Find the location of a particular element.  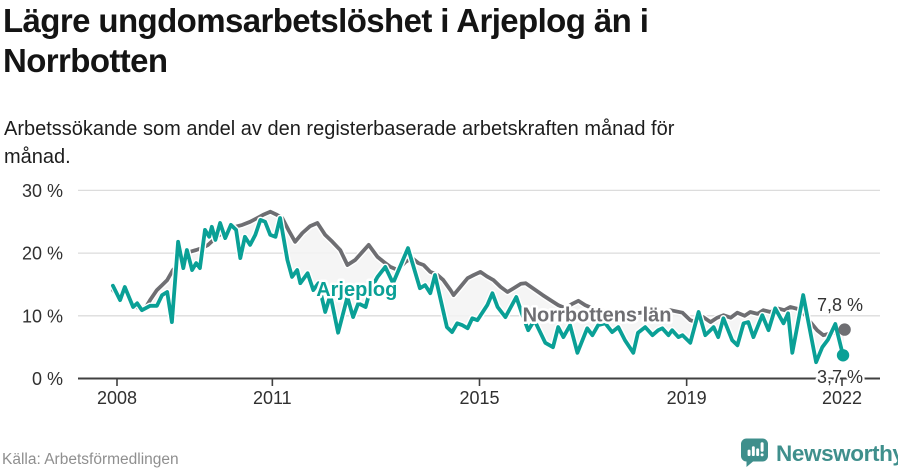

newsworthy-wordmark: Newsworthy is located at coordinates (837, 453).